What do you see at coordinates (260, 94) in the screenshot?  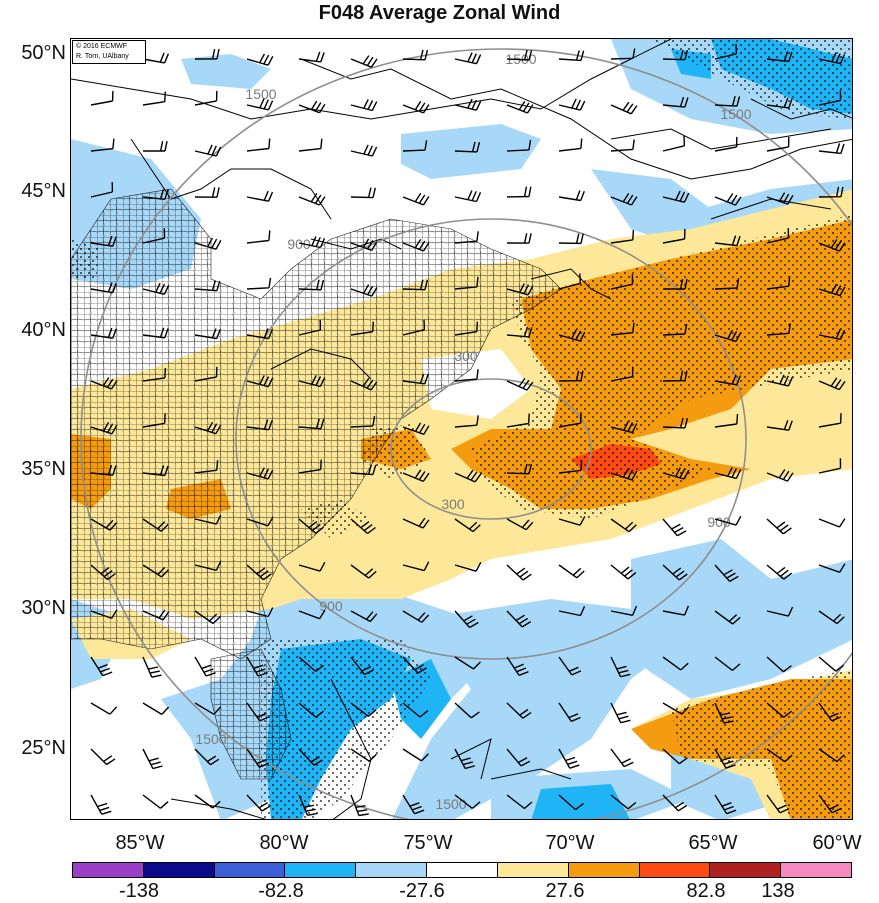 I see `range-ring-label: 1500` at bounding box center [260, 94].